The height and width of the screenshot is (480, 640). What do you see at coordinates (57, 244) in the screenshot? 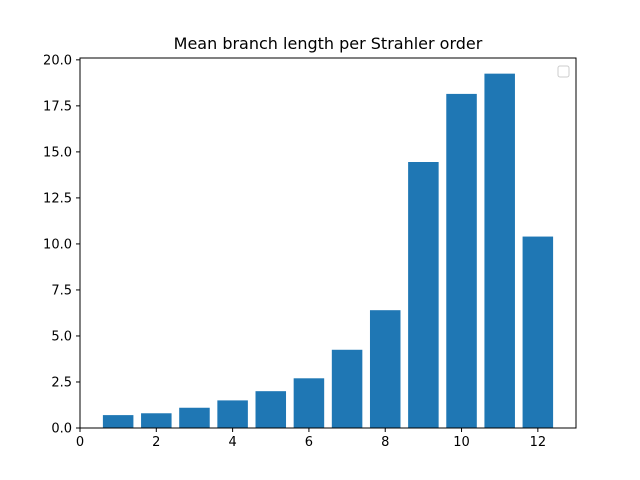
I see `y-tick-label: 10.0` at bounding box center [57, 244].